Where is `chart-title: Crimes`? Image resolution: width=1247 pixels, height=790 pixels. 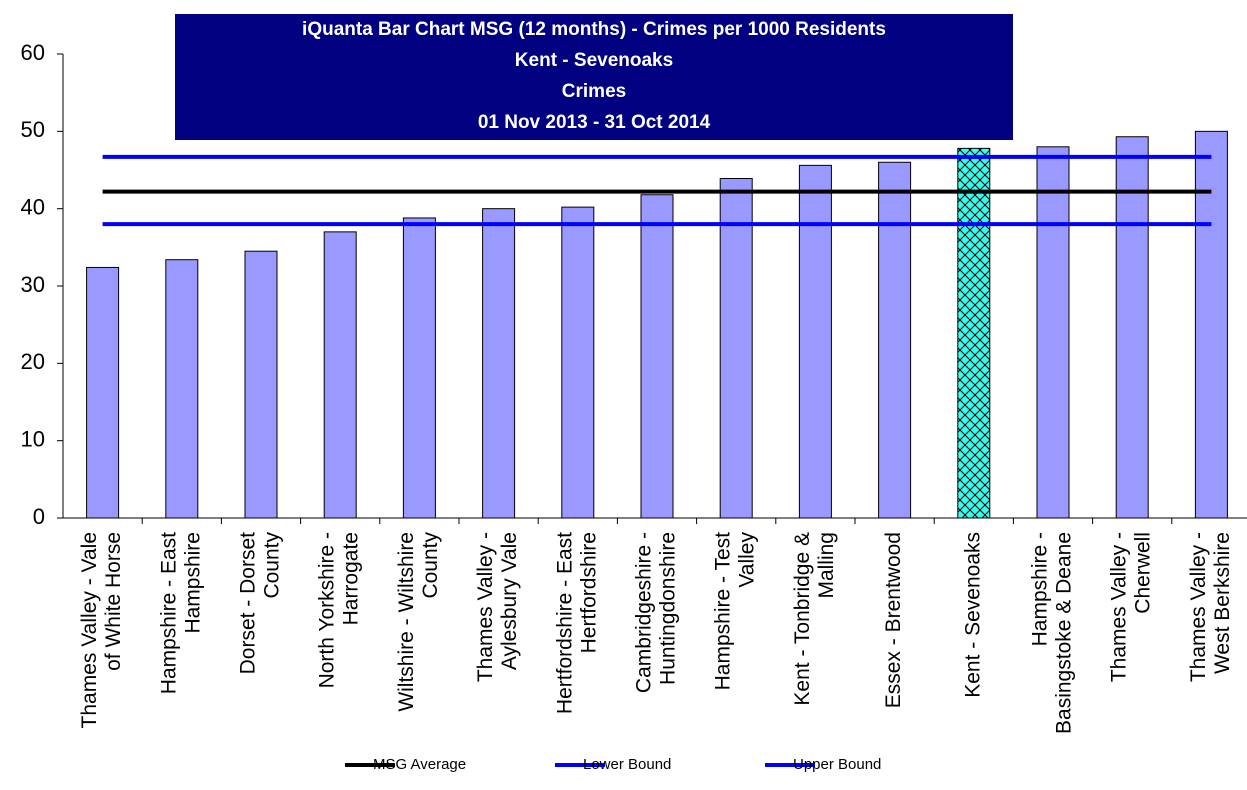
chart-title: Crimes is located at coordinates (594, 91).